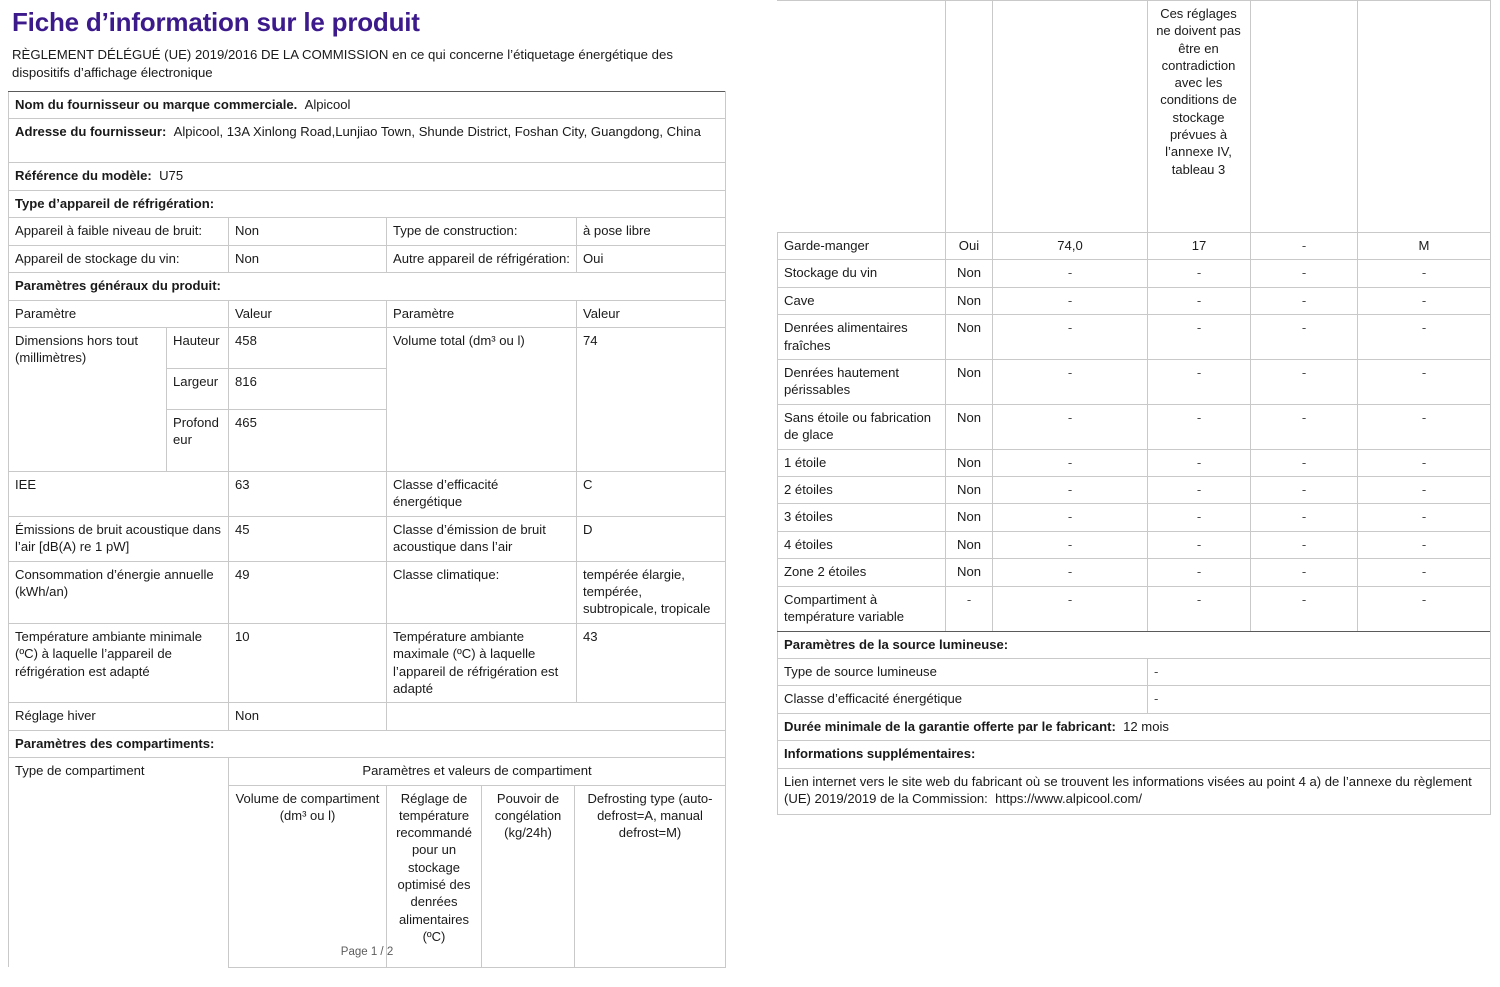 This screenshot has height=987, width=1500. Describe the element at coordinates (1134, 644) in the screenshot. I see `light-source-section-row: Paramètres de la source lumineuse:` at that location.